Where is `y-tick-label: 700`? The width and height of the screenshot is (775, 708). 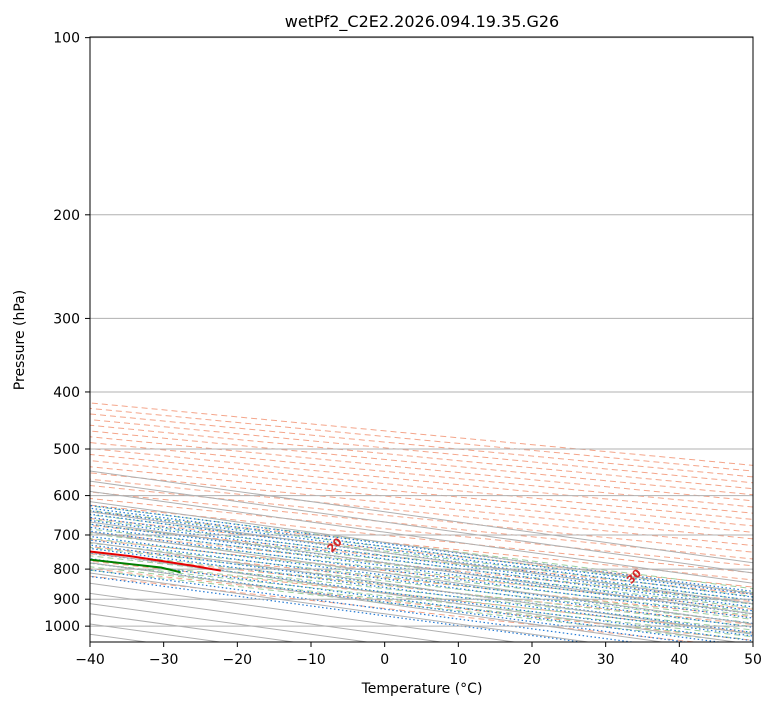
y-tick-label: 700 is located at coordinates (66, 536).